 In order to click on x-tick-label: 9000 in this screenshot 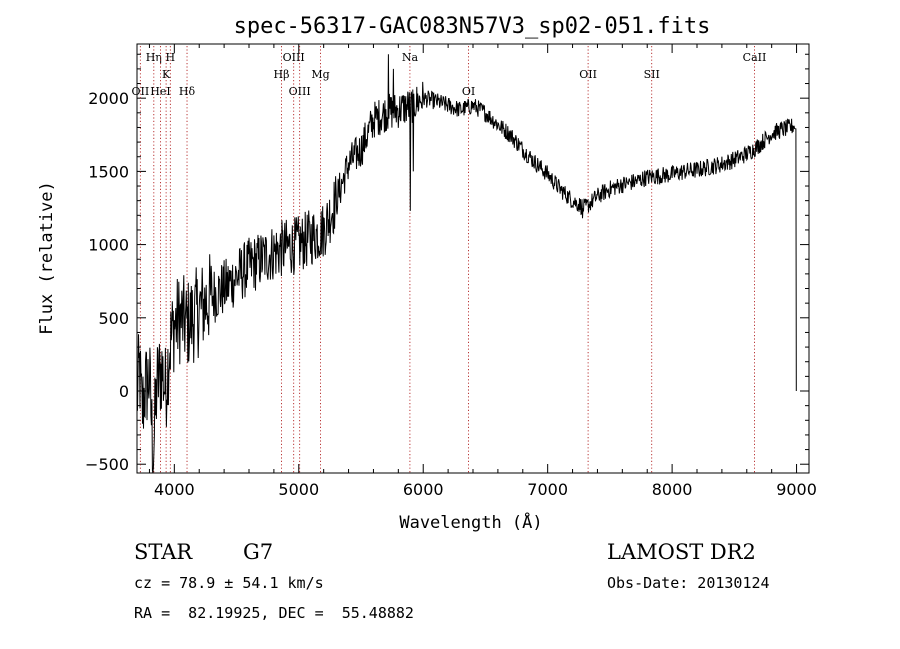, I will do `click(796, 489)`.